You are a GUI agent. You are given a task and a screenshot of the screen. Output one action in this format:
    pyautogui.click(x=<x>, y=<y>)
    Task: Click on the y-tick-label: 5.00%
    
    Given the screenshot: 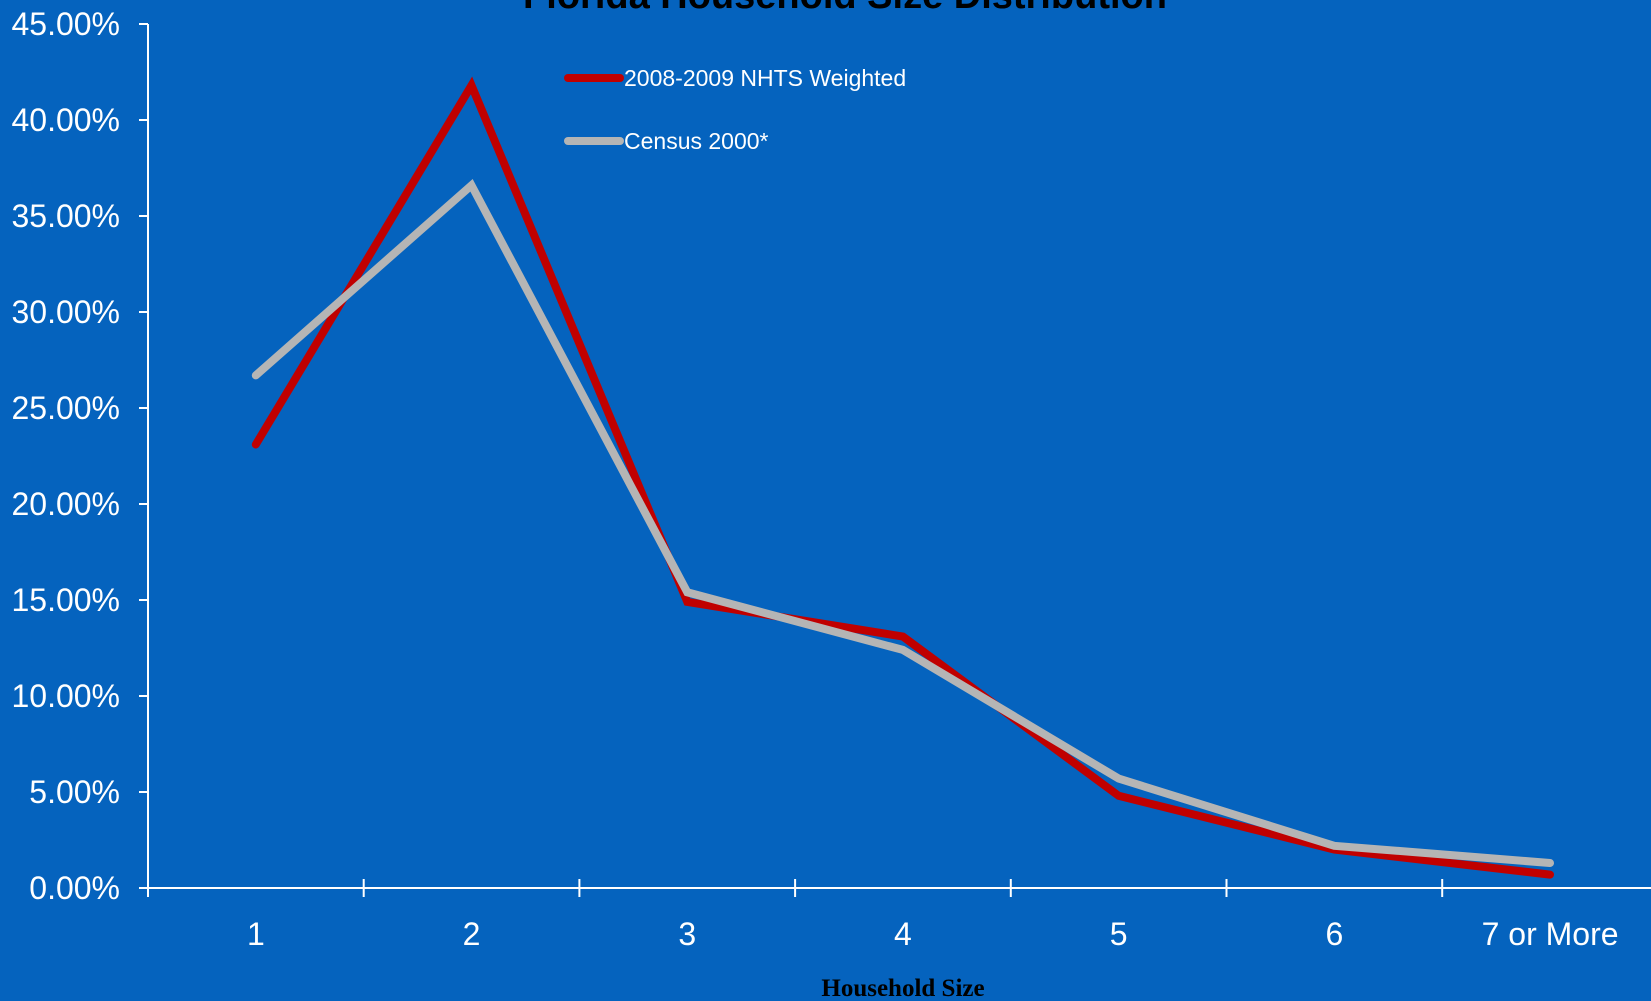 What is the action you would take?
    pyautogui.click(x=74, y=792)
    